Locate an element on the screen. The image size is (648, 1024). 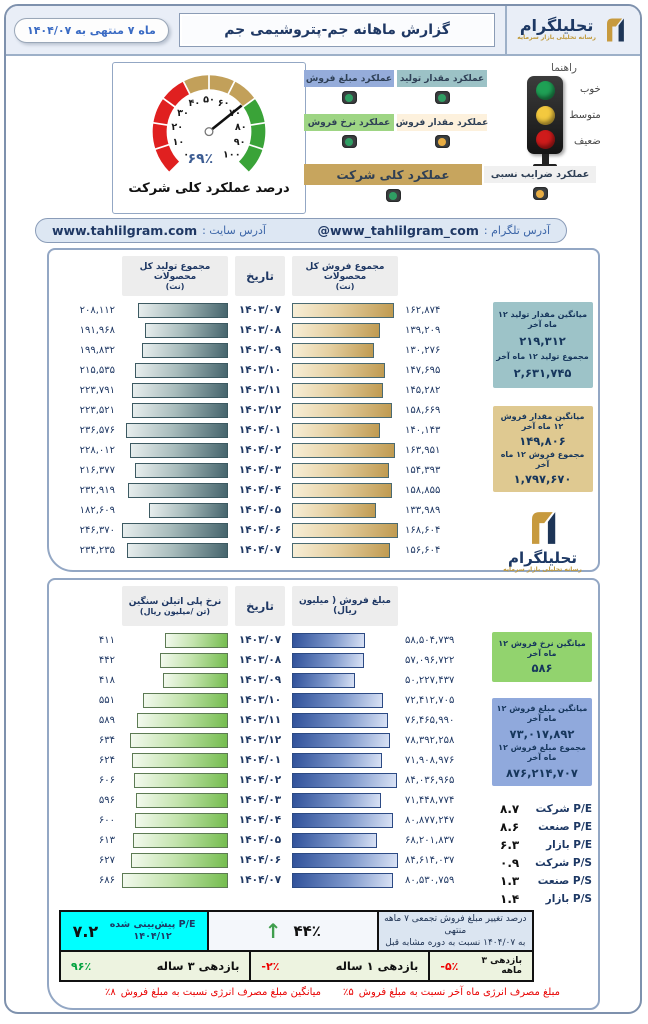
right-value: ۶۸,۲۰۱,۸۳۷ is located at coordinates (430, 840).